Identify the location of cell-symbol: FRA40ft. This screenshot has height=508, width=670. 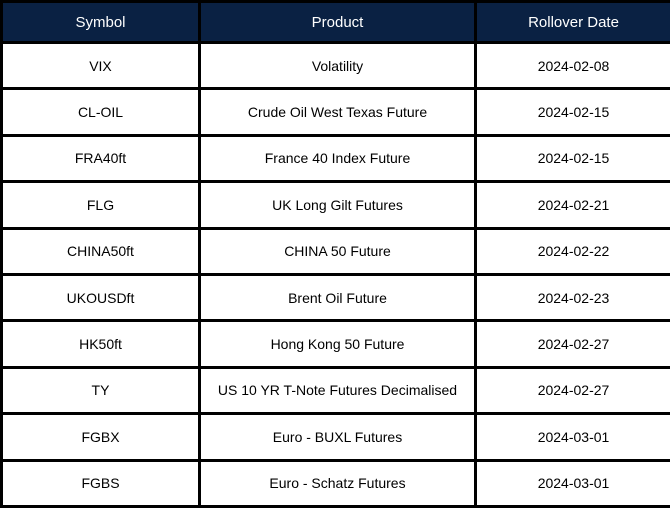
(100, 158).